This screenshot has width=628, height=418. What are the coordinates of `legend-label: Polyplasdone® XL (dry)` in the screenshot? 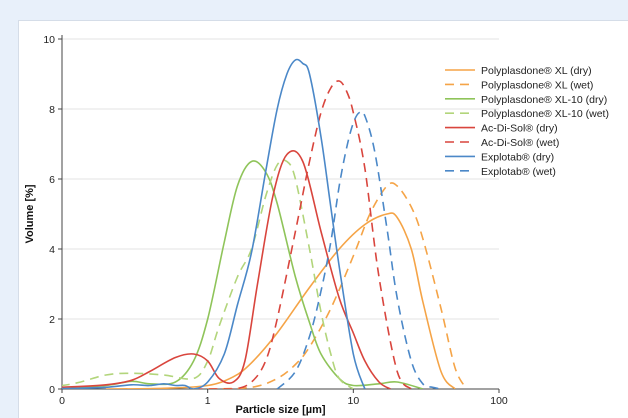 It's located at (536, 71).